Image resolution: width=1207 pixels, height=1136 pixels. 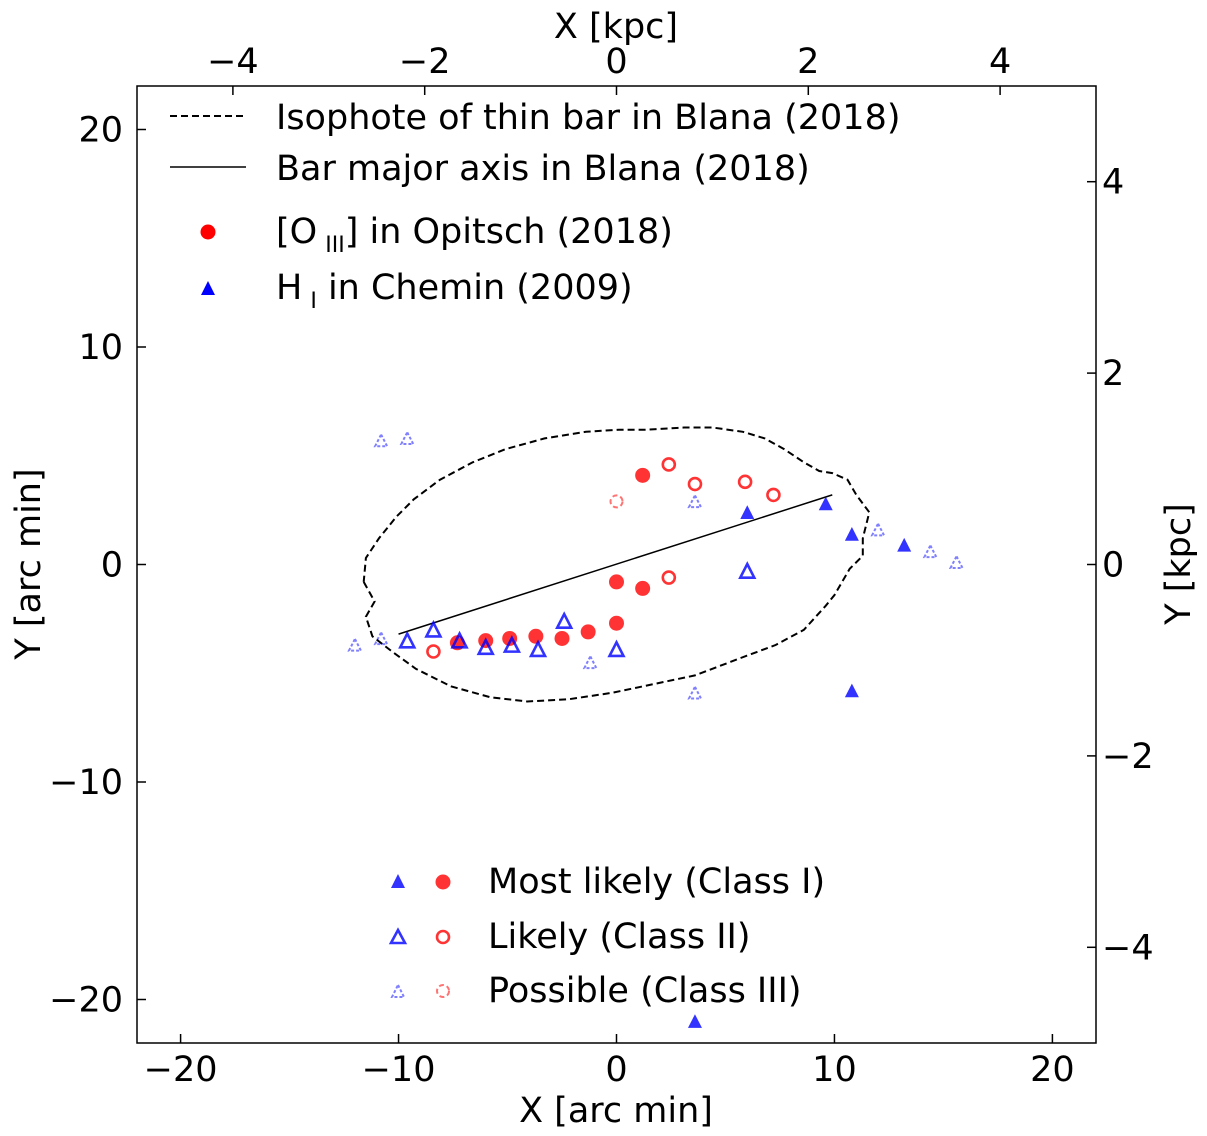 What do you see at coordinates (656, 882) in the screenshot?
I see `legend-class1-label: Most likely (Class I)` at bounding box center [656, 882].